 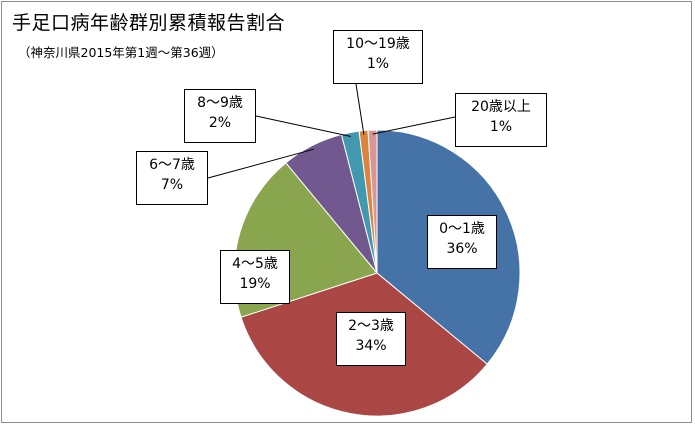 I want to click on data-label-category: 20歳以上, so click(x=501, y=107).